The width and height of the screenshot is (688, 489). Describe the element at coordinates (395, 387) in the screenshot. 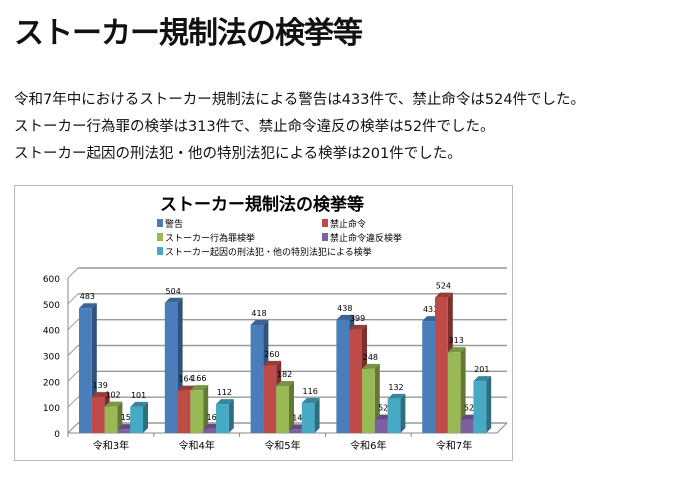

I see `data-label: 132` at that location.